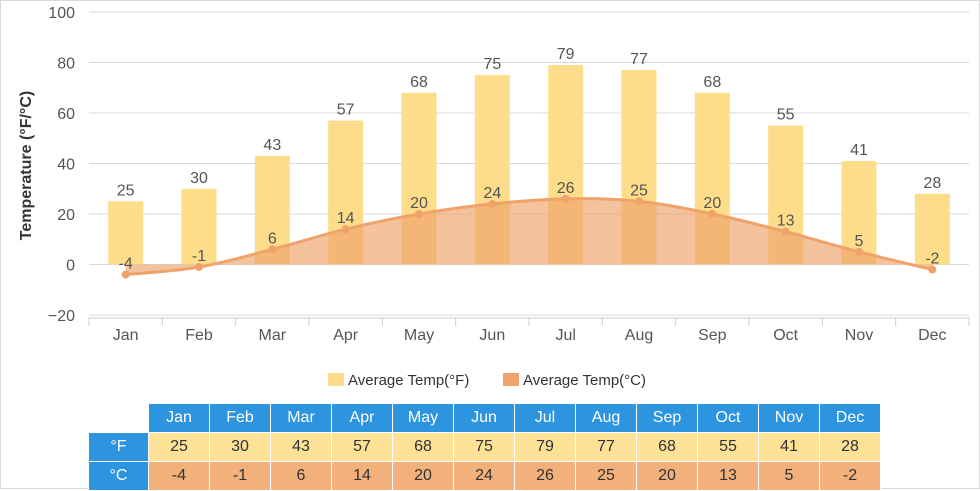  Describe the element at coordinates (273, 335) in the screenshot. I see `x-tick-label: Mar` at that location.